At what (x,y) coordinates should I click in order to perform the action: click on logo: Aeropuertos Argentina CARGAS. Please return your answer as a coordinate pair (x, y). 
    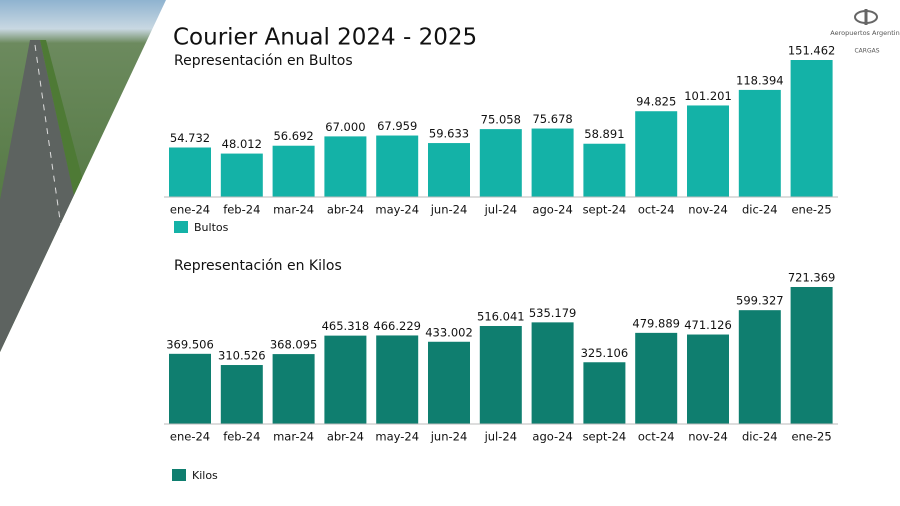
    Looking at the image, I should click on (865, 32).